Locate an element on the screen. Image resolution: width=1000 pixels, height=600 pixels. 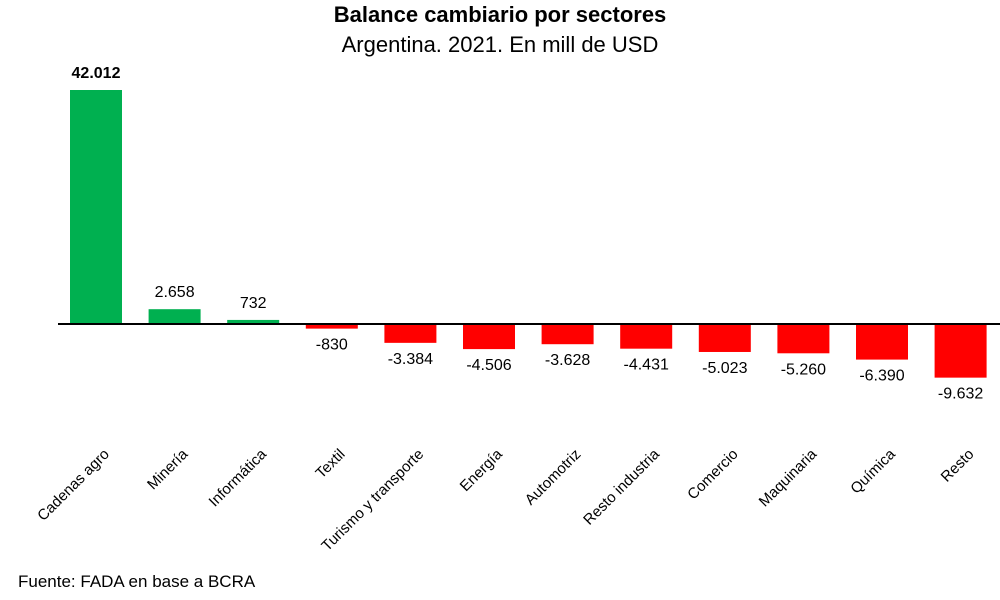
category-label-5: Energía is located at coordinates (482, 470).